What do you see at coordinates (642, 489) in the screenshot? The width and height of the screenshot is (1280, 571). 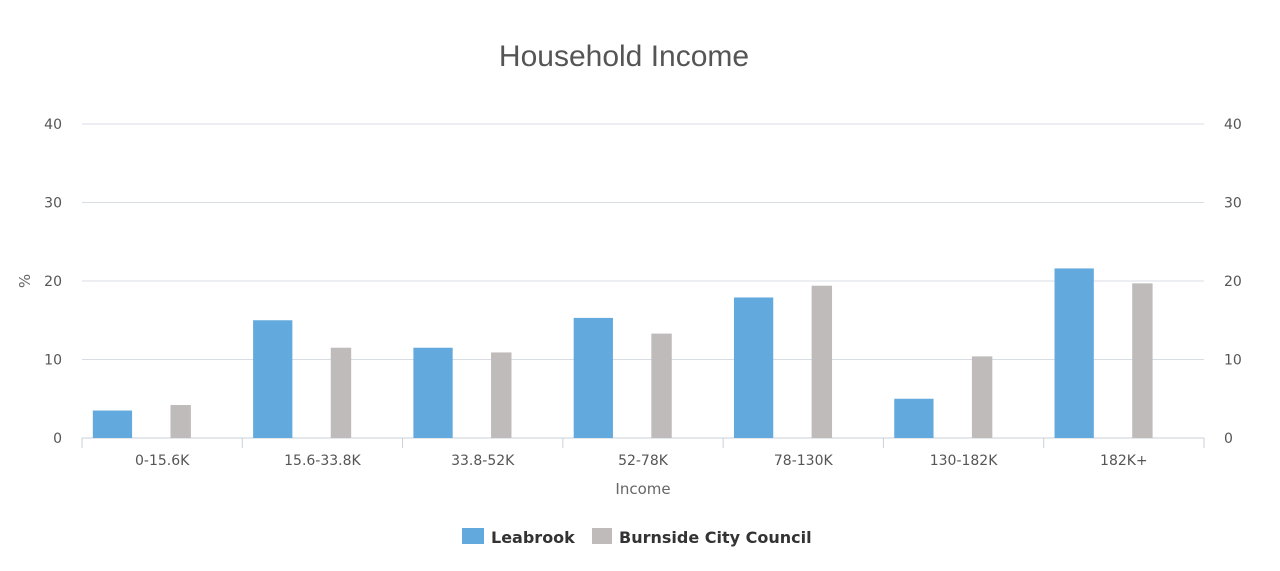 I see `x-axis-title: Income` at bounding box center [642, 489].